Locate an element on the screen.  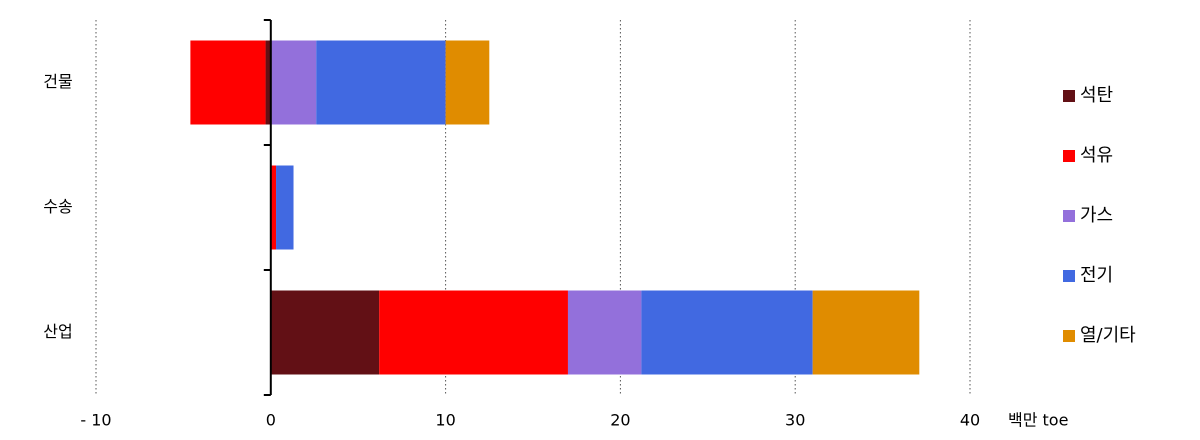
y-tick-label: 수송 is located at coordinates (57, 206).